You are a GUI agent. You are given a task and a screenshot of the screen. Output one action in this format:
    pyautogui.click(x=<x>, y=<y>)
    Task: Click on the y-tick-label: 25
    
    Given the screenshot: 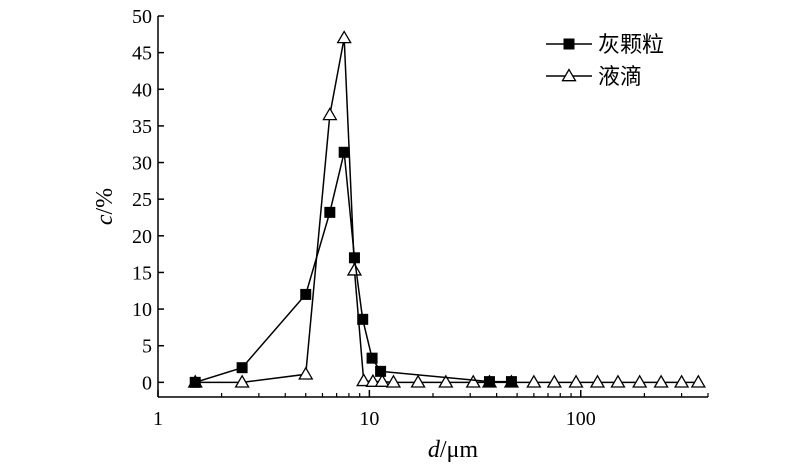 What is the action you would take?
    pyautogui.click(x=142, y=200)
    